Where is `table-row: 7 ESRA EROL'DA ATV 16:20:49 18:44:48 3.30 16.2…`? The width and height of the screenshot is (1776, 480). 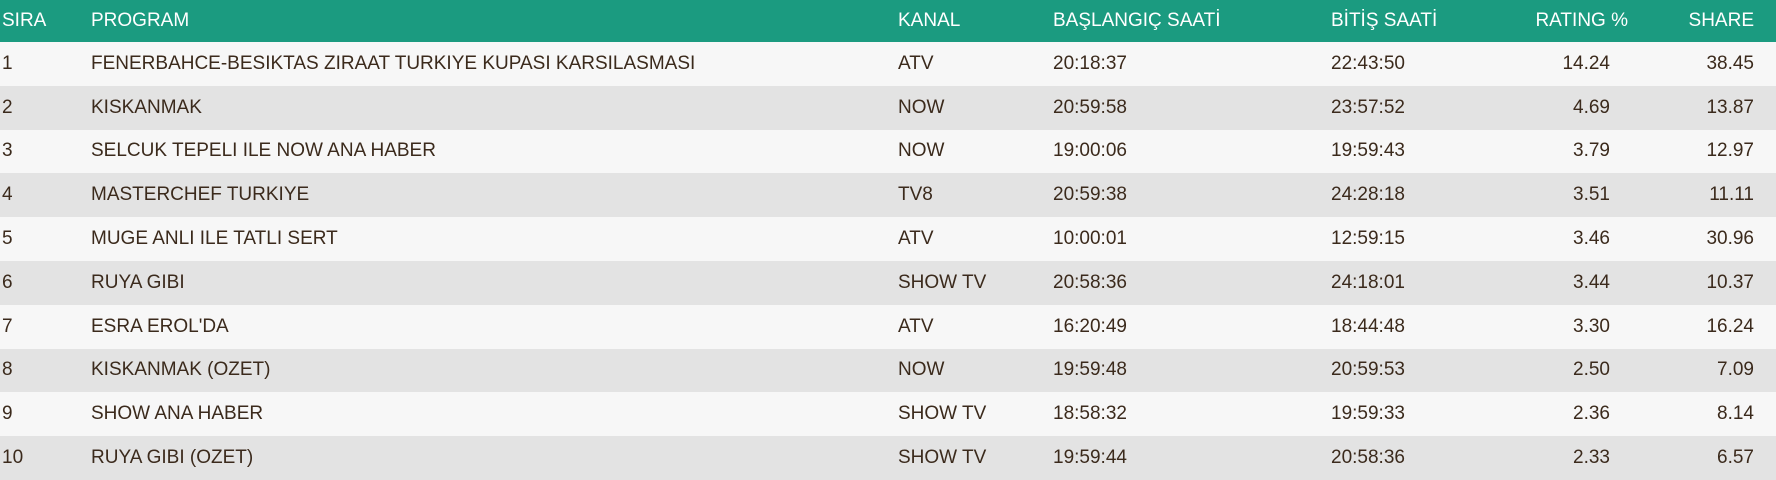 table-row: 7 ESRA EROL'DA ATV 16:20:49 18:44:48 3.30 16.2… is located at coordinates (888, 326).